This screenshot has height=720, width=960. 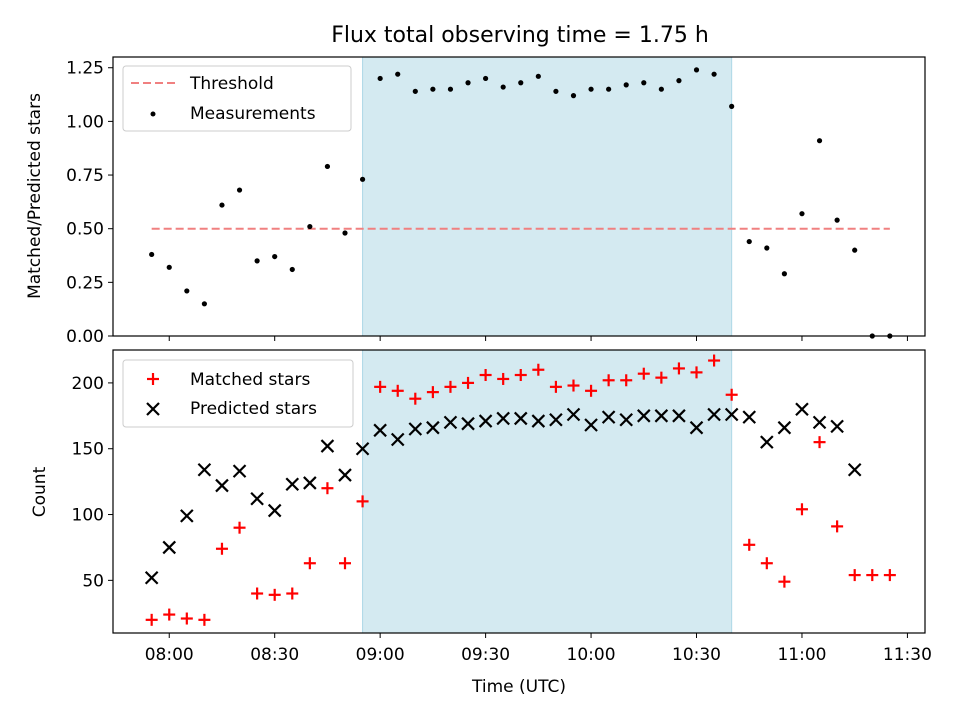 What do you see at coordinates (538, 649) in the screenshot?
I see `time-x-axis: 08:00 08:30 09:00 09:30 10:00 10:30 11:00 11:30` at bounding box center [538, 649].